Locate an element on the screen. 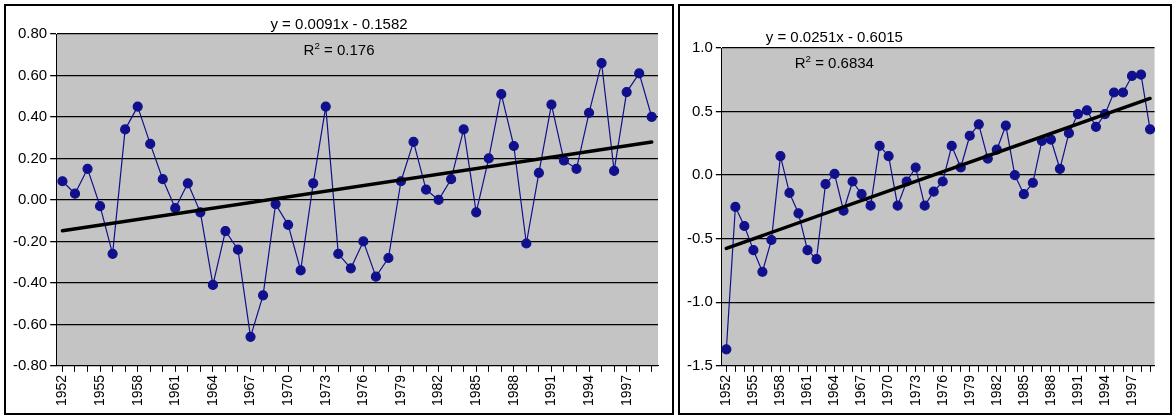 This screenshot has width=1176, height=419. y-tick-label: 0.0 is located at coordinates (702, 174).